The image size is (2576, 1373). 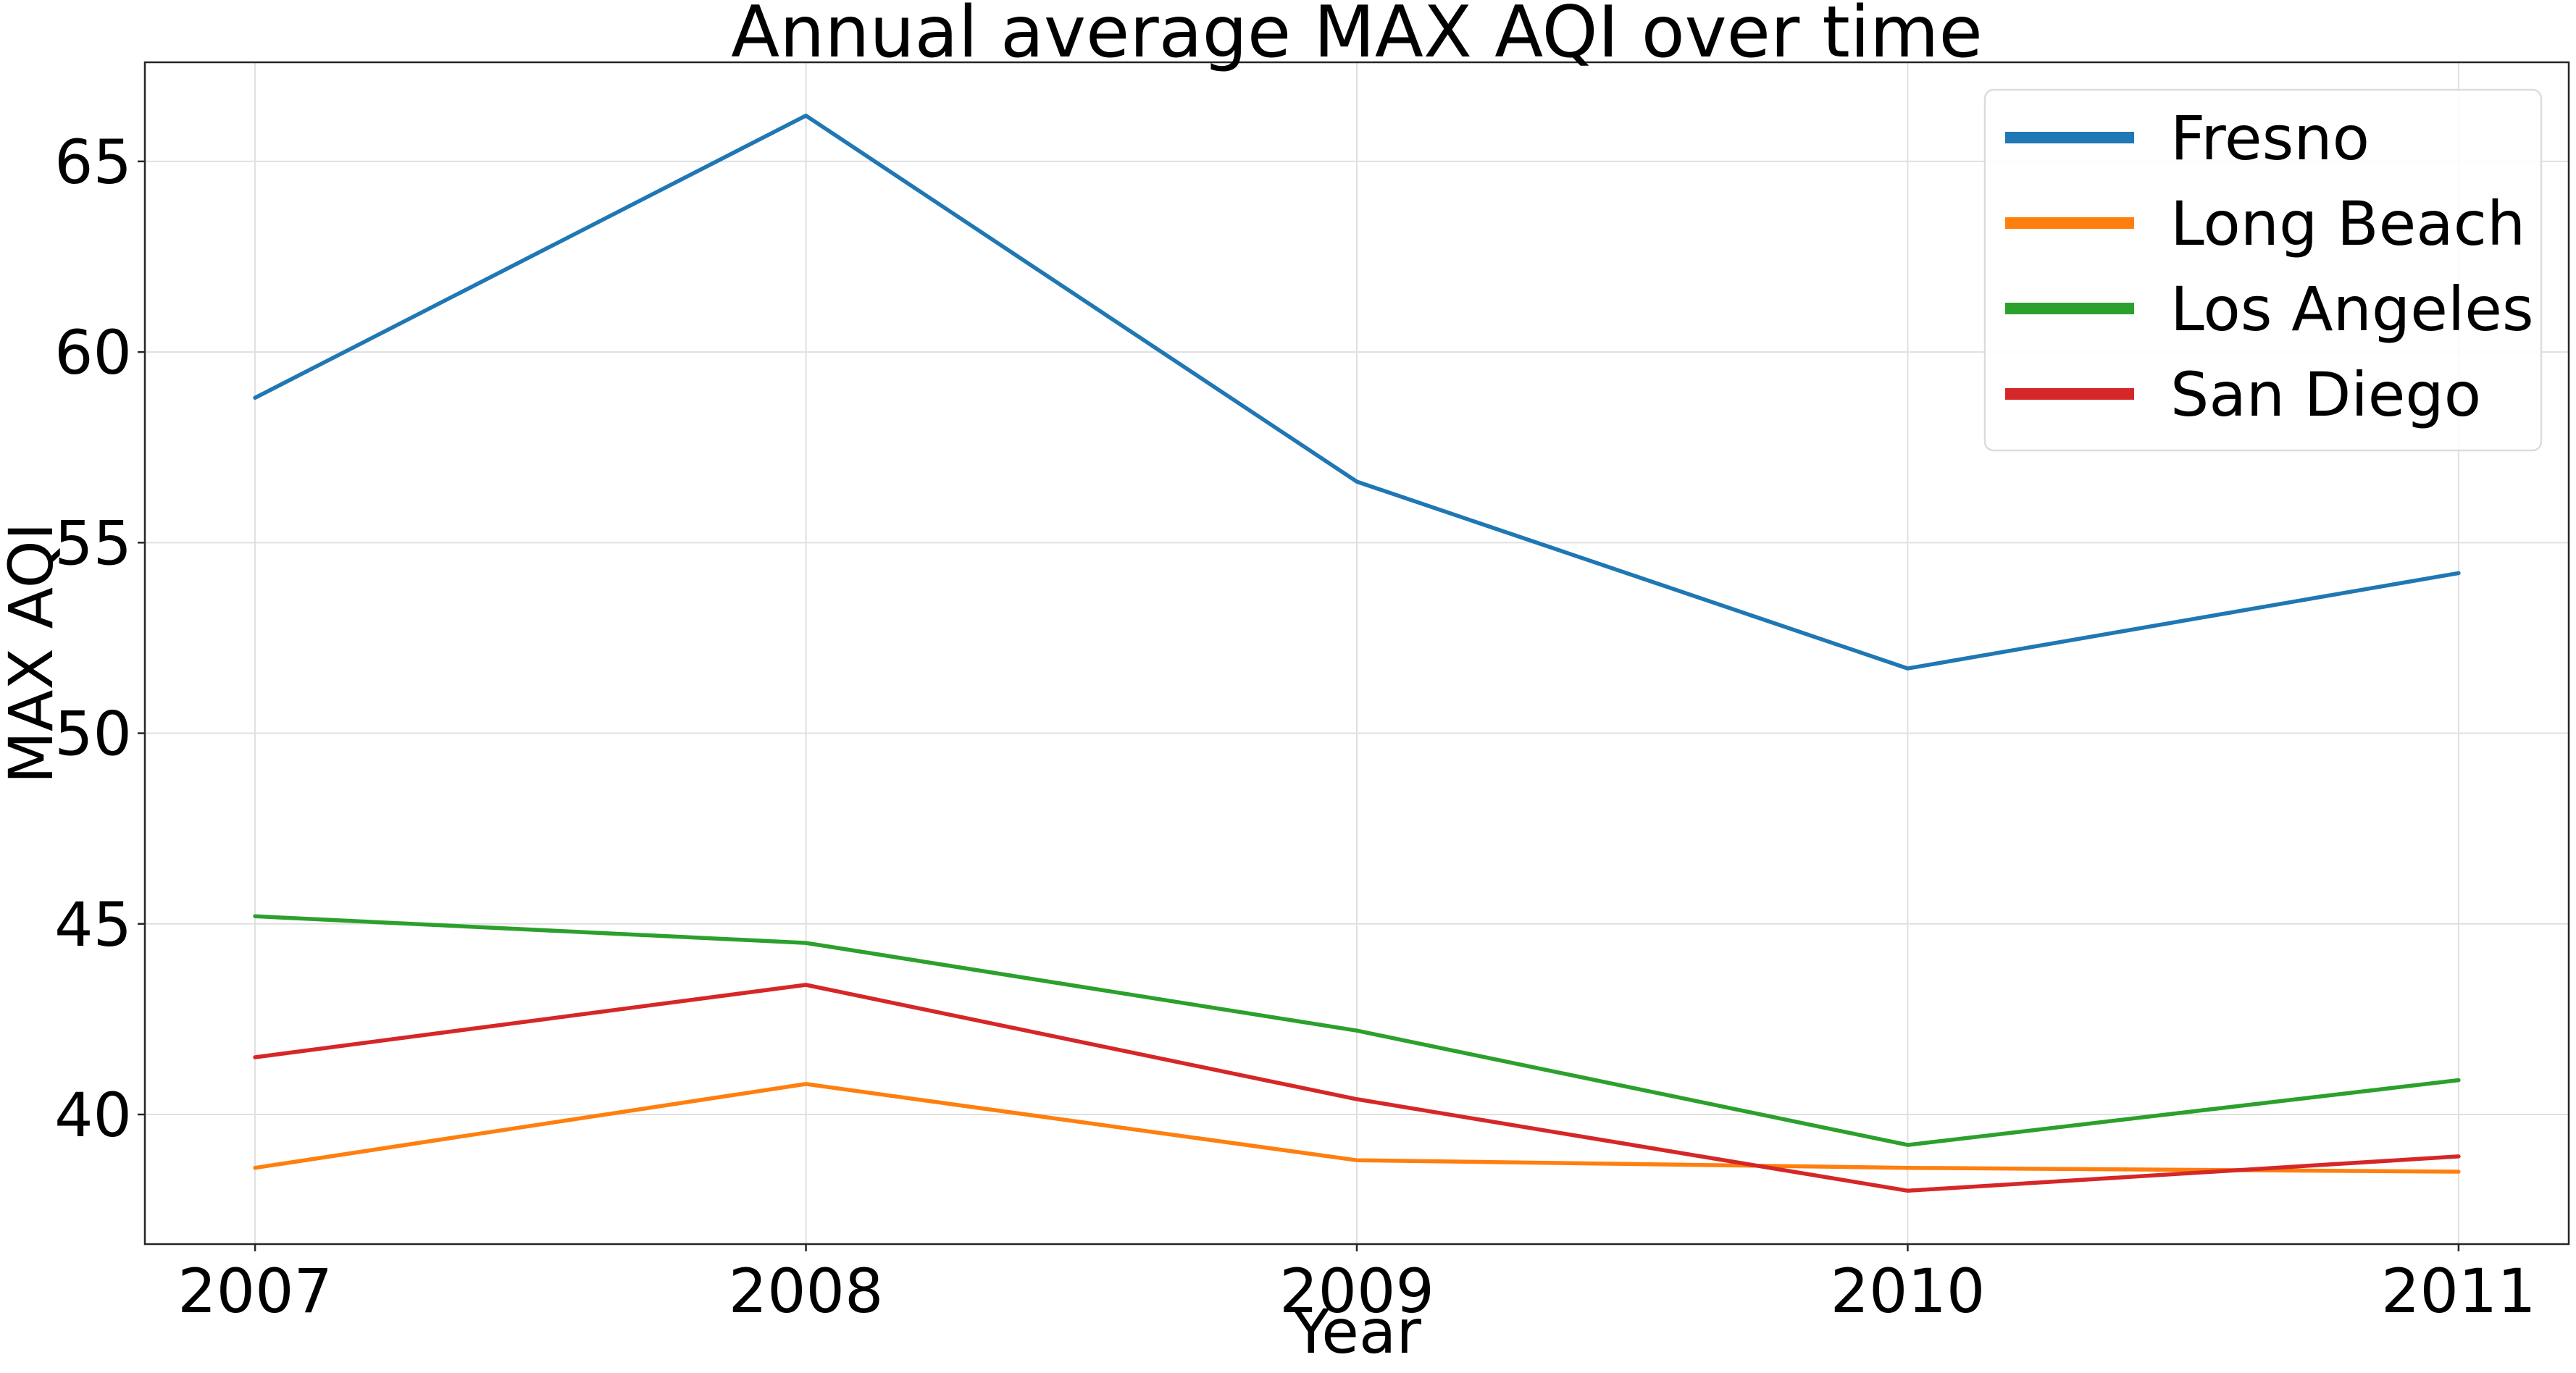 I want to click on legend-label-fresno: Fresno, so click(x=2270, y=138).